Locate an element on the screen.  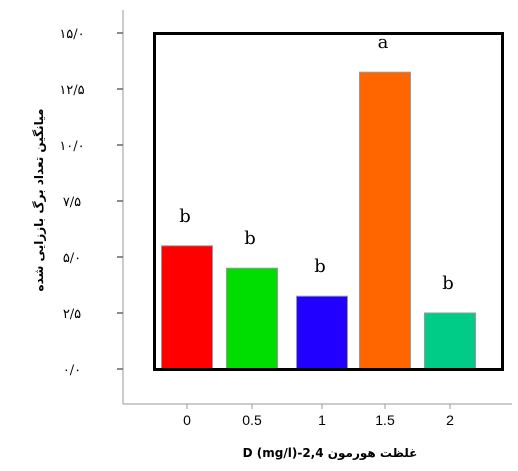
y-tick-label: ۰/۰ is located at coordinates (72, 370).